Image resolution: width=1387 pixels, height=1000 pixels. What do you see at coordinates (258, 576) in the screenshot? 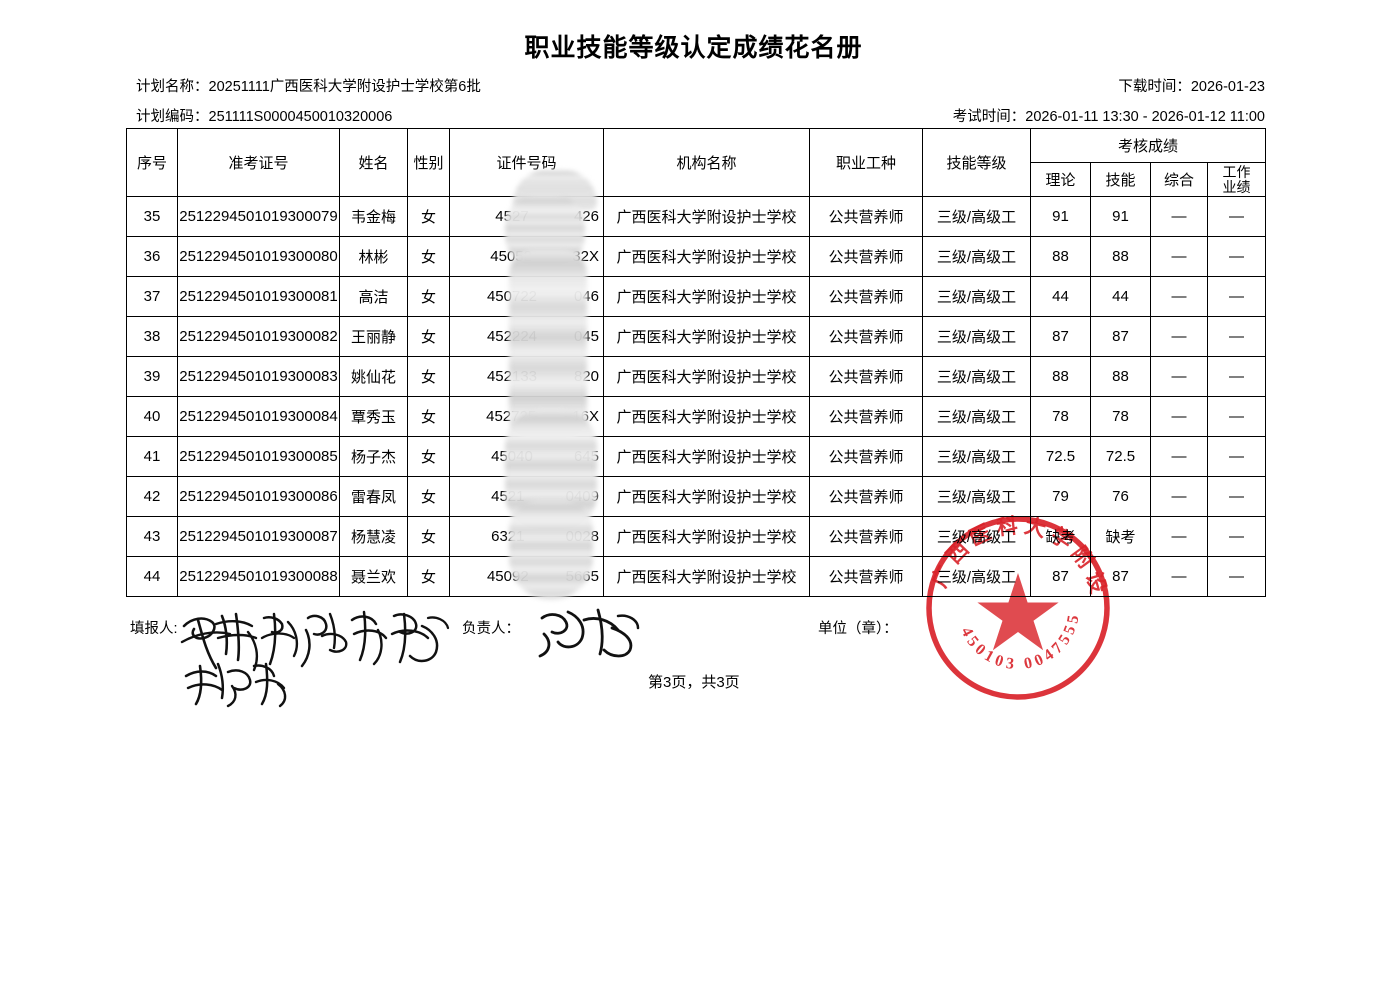
I see `cell-admission-no: 2512294501019300088` at bounding box center [258, 576].